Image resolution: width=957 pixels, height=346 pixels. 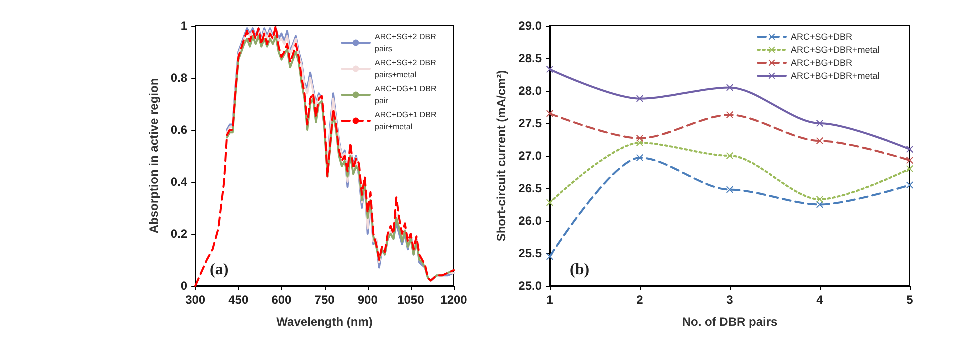 I want to click on y-tick-label: 27.5, so click(x=530, y=123).